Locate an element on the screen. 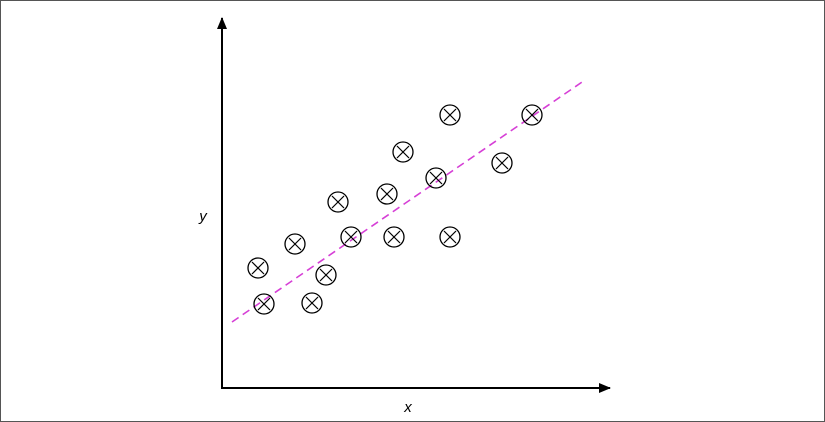 This screenshot has height=422, width=825. x-axis-label: x is located at coordinates (407, 407).